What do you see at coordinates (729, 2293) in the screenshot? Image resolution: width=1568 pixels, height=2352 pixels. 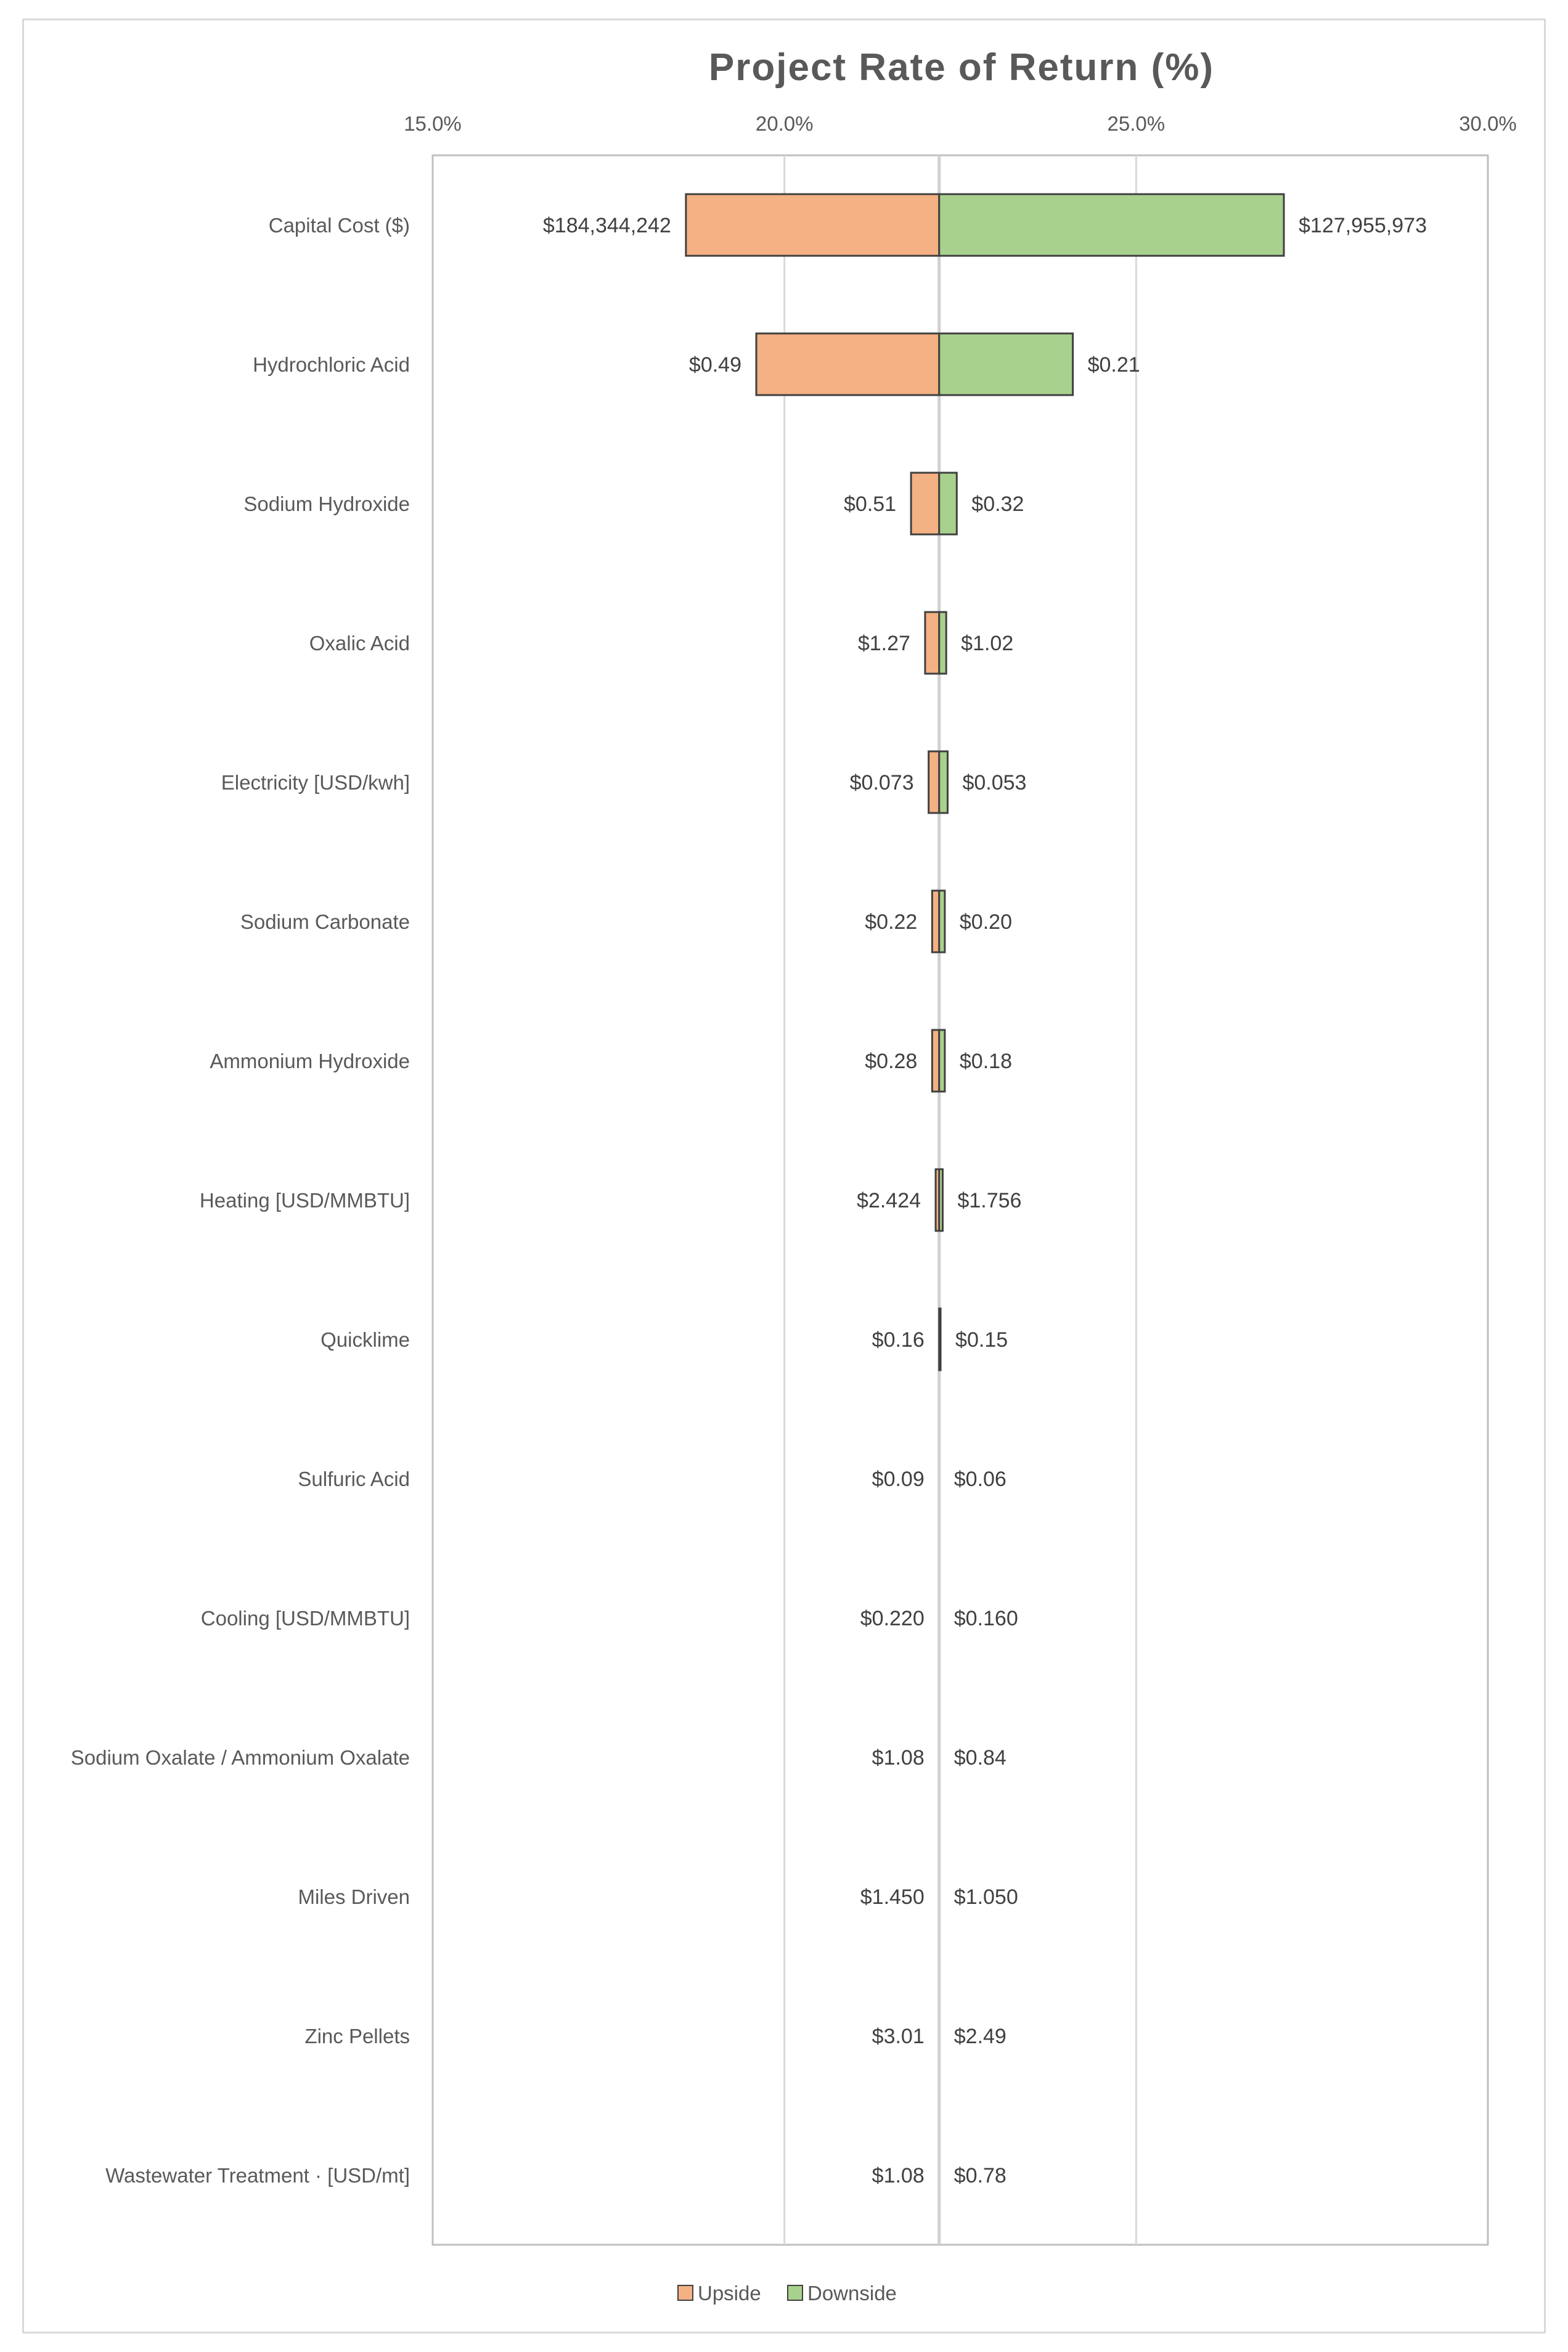 I see `legend-label: Upside` at bounding box center [729, 2293].